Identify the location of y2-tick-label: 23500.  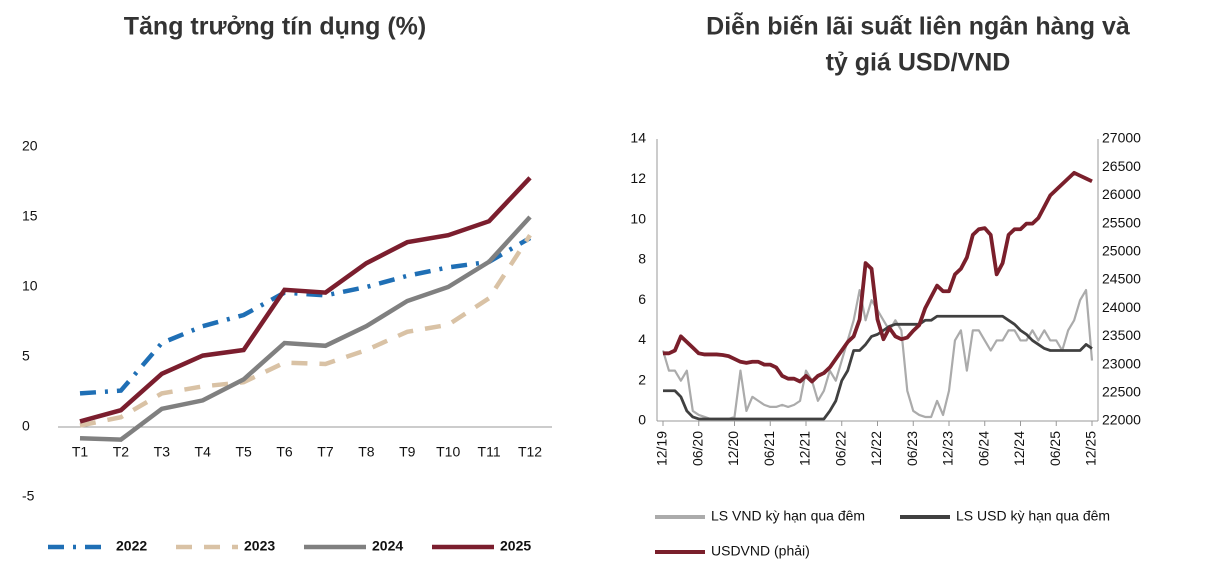
(1121, 335).